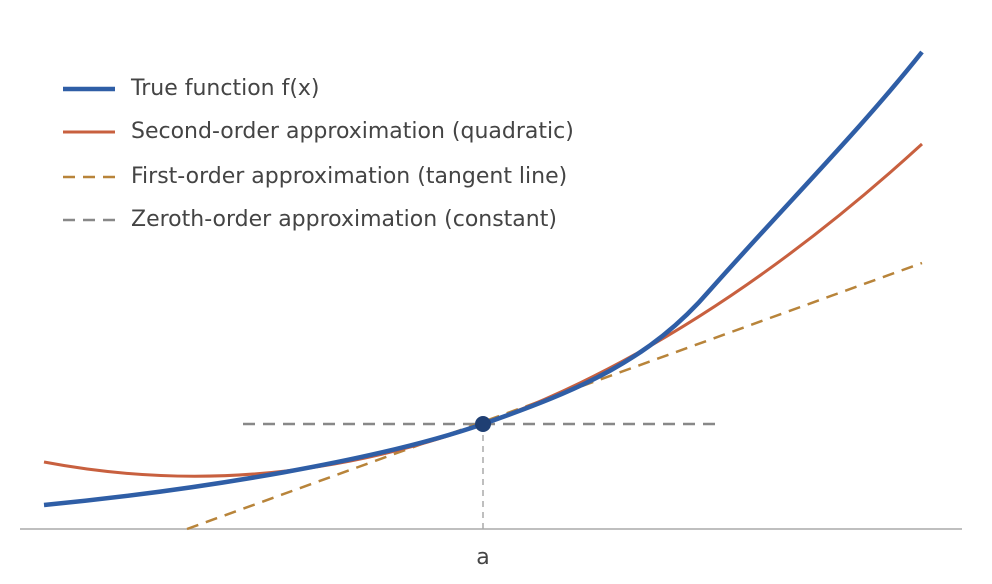 The height and width of the screenshot is (584, 992). I want to click on legend-label: First-order approximation (tangent line), so click(349, 176).